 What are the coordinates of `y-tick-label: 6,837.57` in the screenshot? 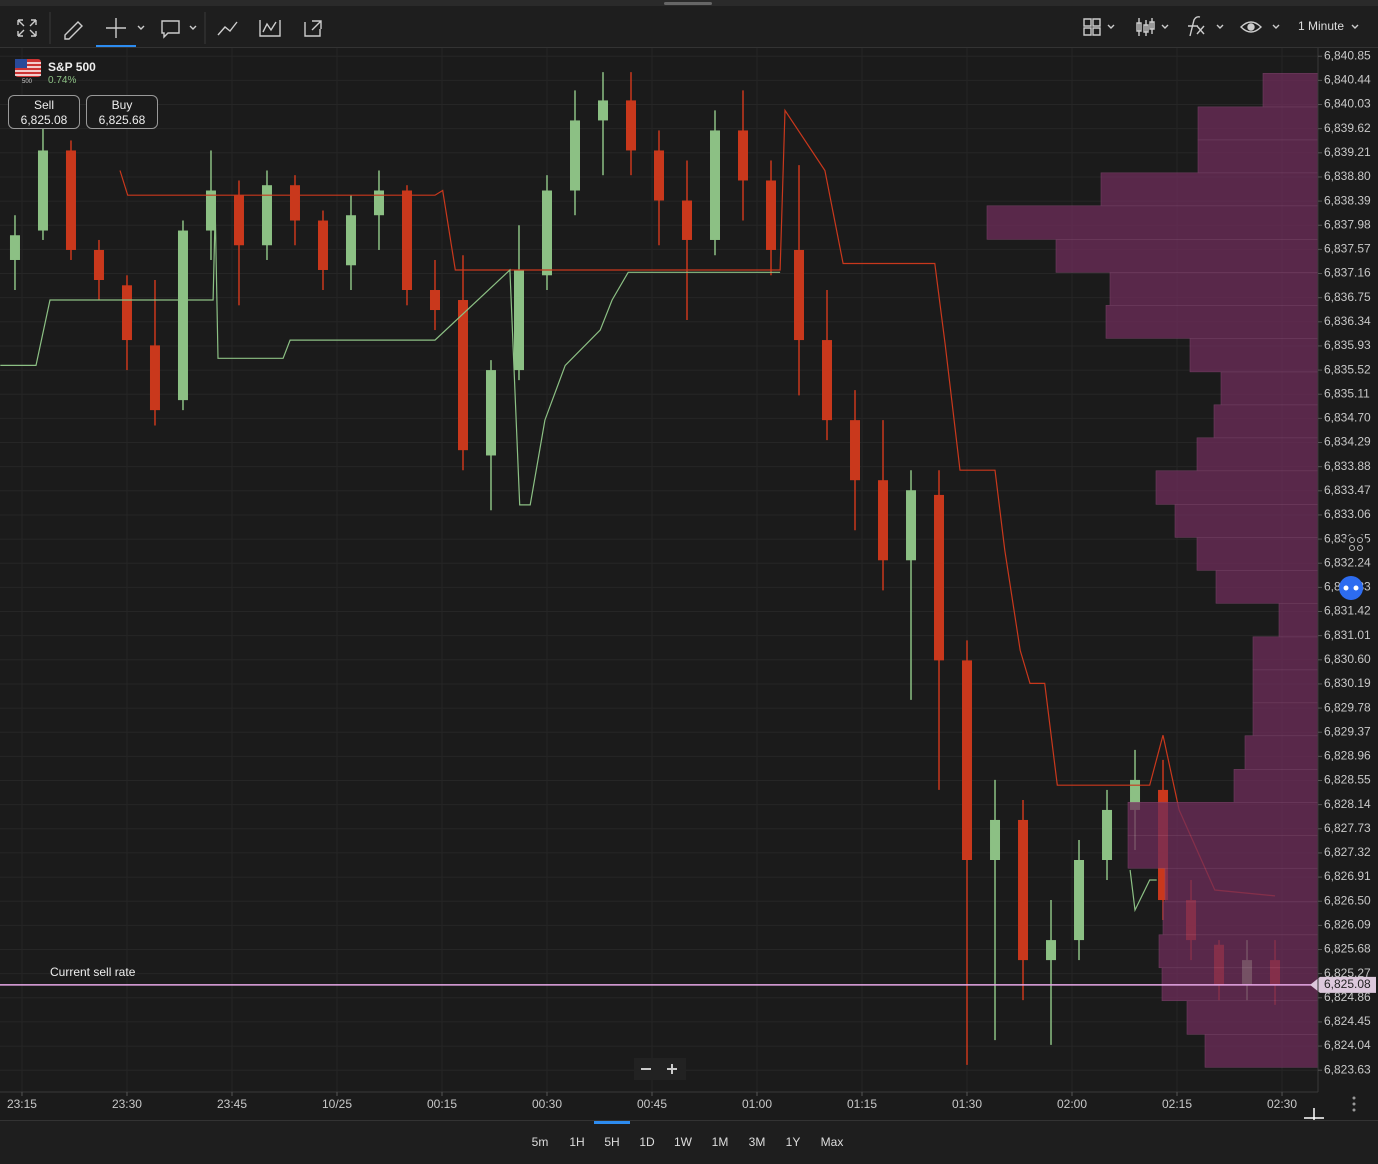 It's located at (1347, 249).